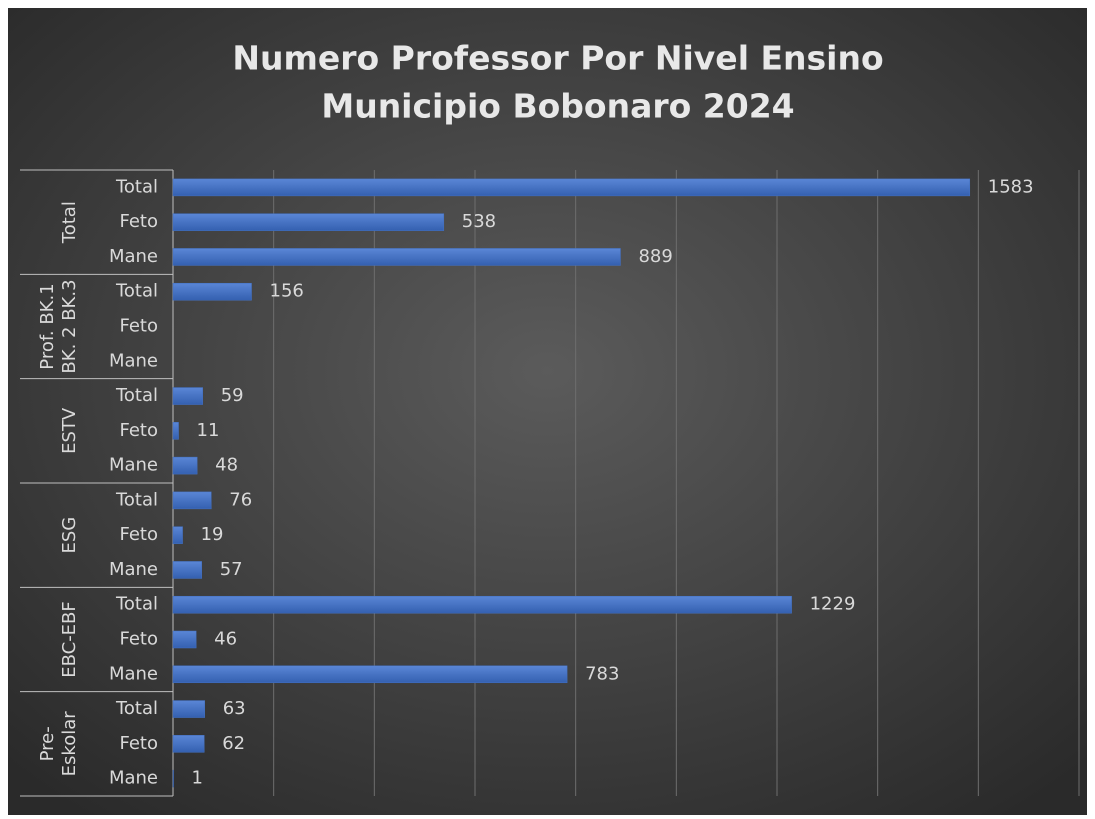 This screenshot has height=819, width=1095. I want to click on data-label: 46, so click(225, 639).